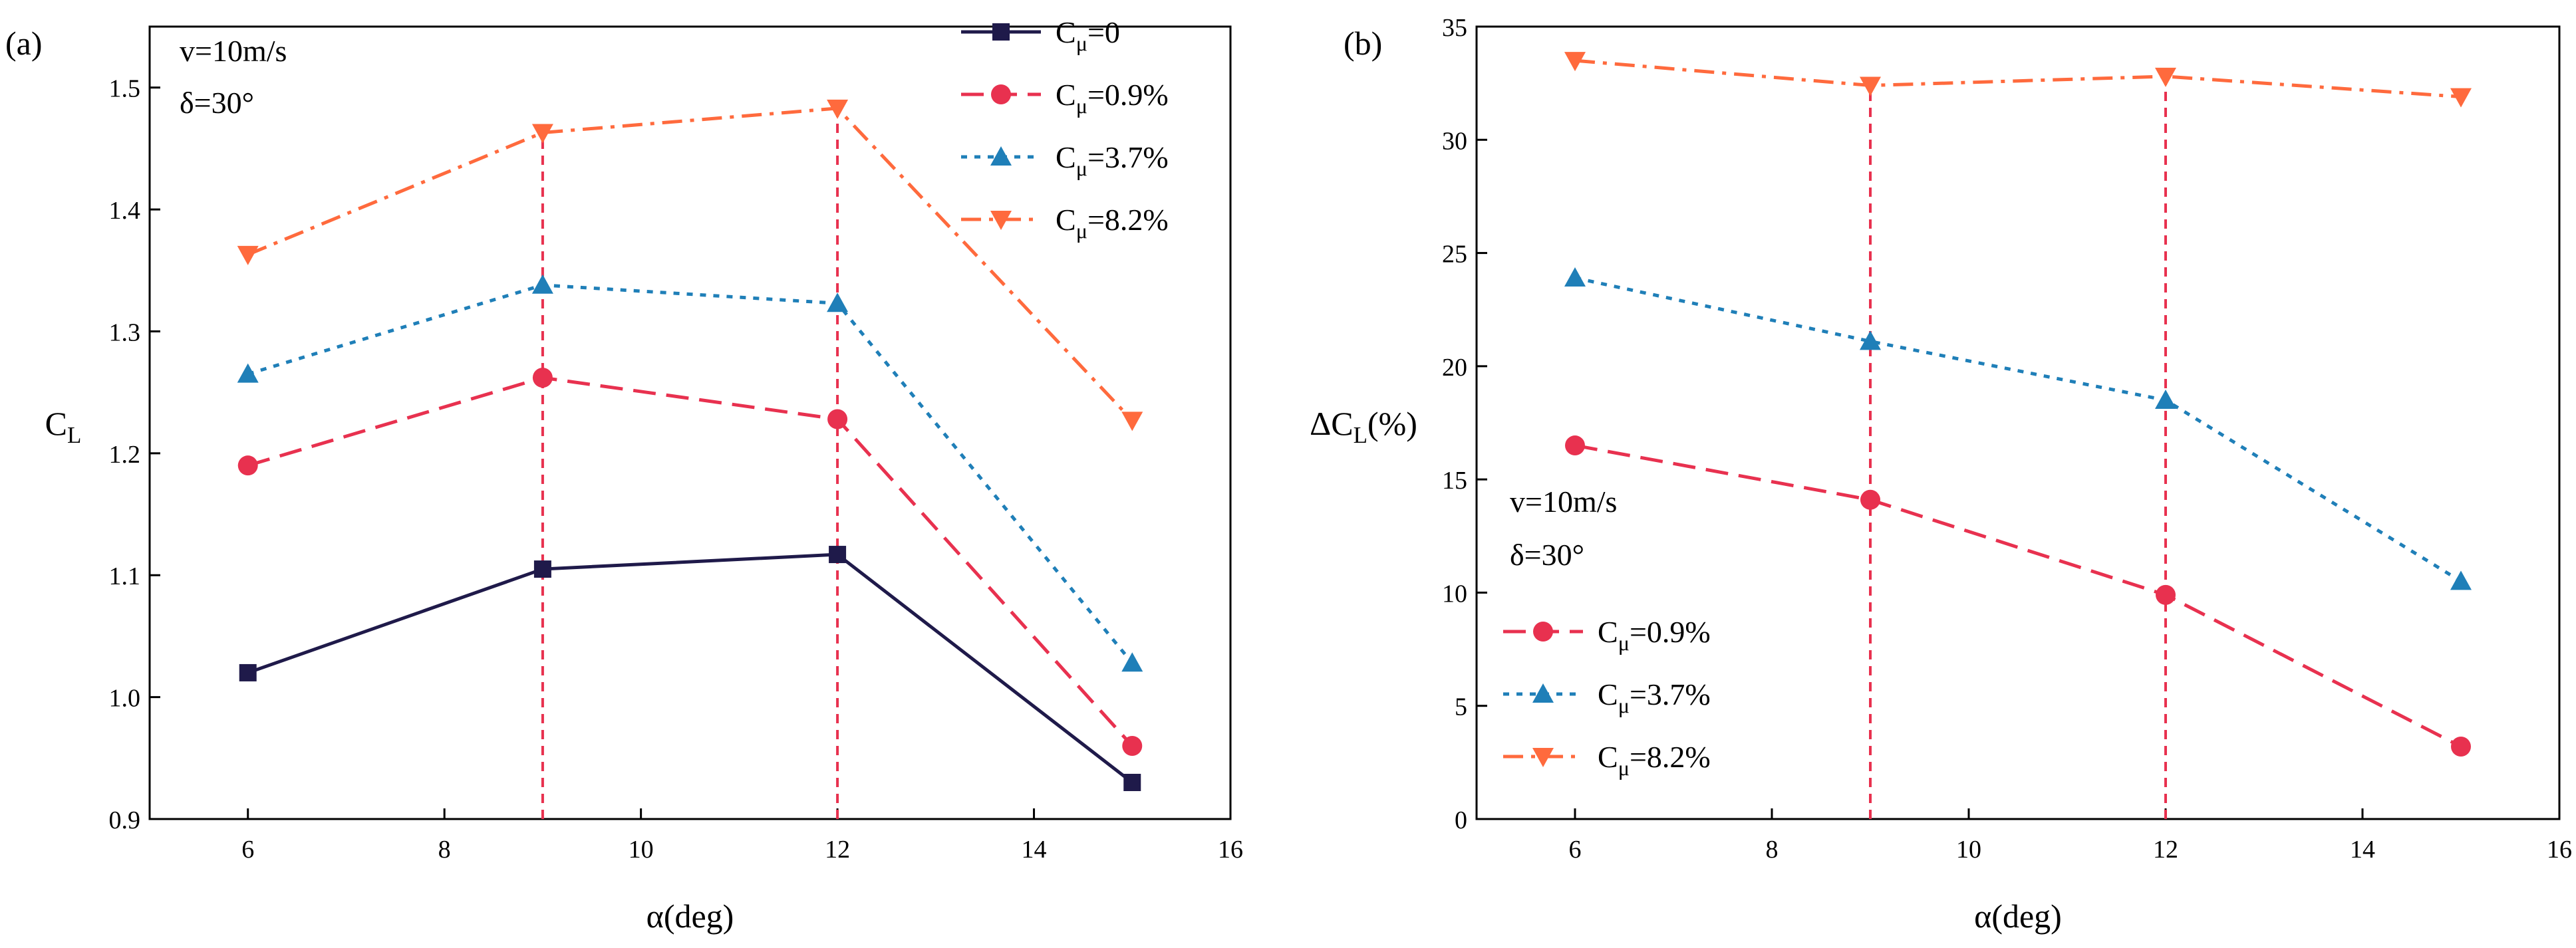 This screenshot has height=948, width=2576. Describe the element at coordinates (64, 426) in the screenshot. I see `y-axis-title: CL` at that location.